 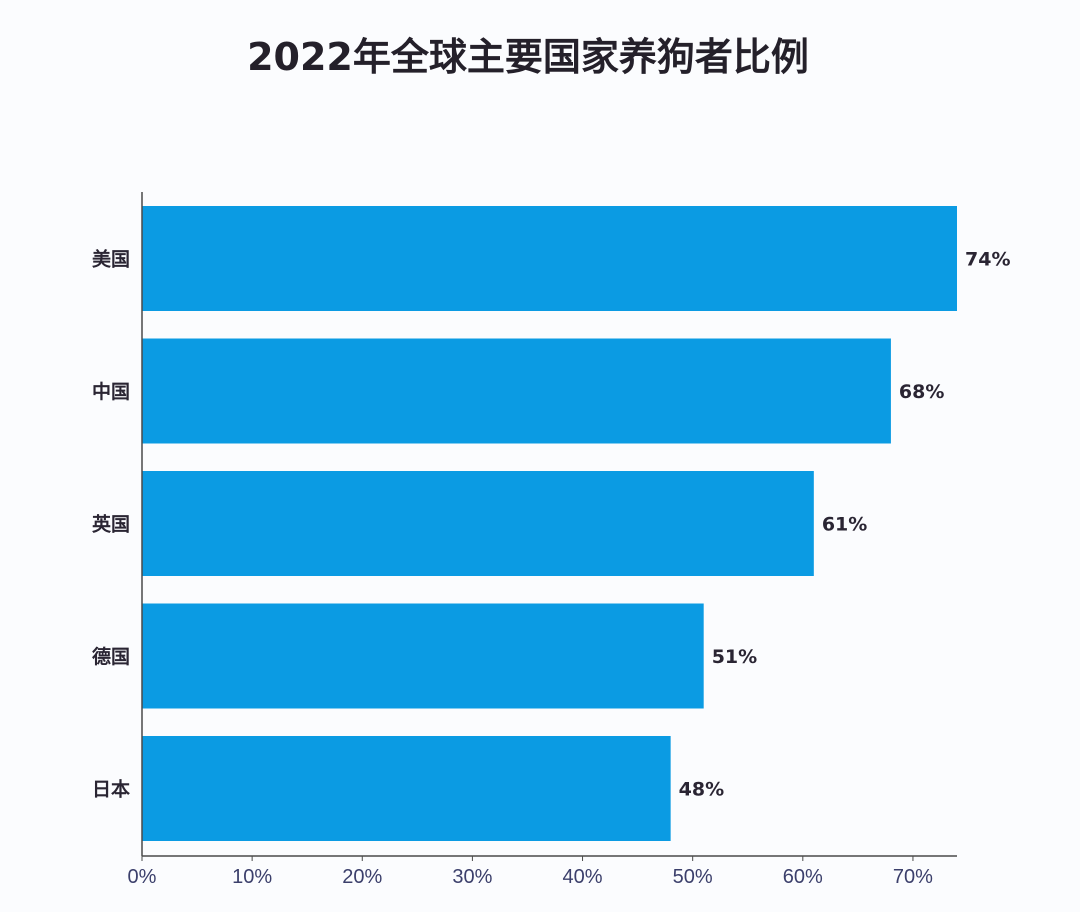 What do you see at coordinates (583, 877) in the screenshot?
I see `x-tick-label: 40%` at bounding box center [583, 877].